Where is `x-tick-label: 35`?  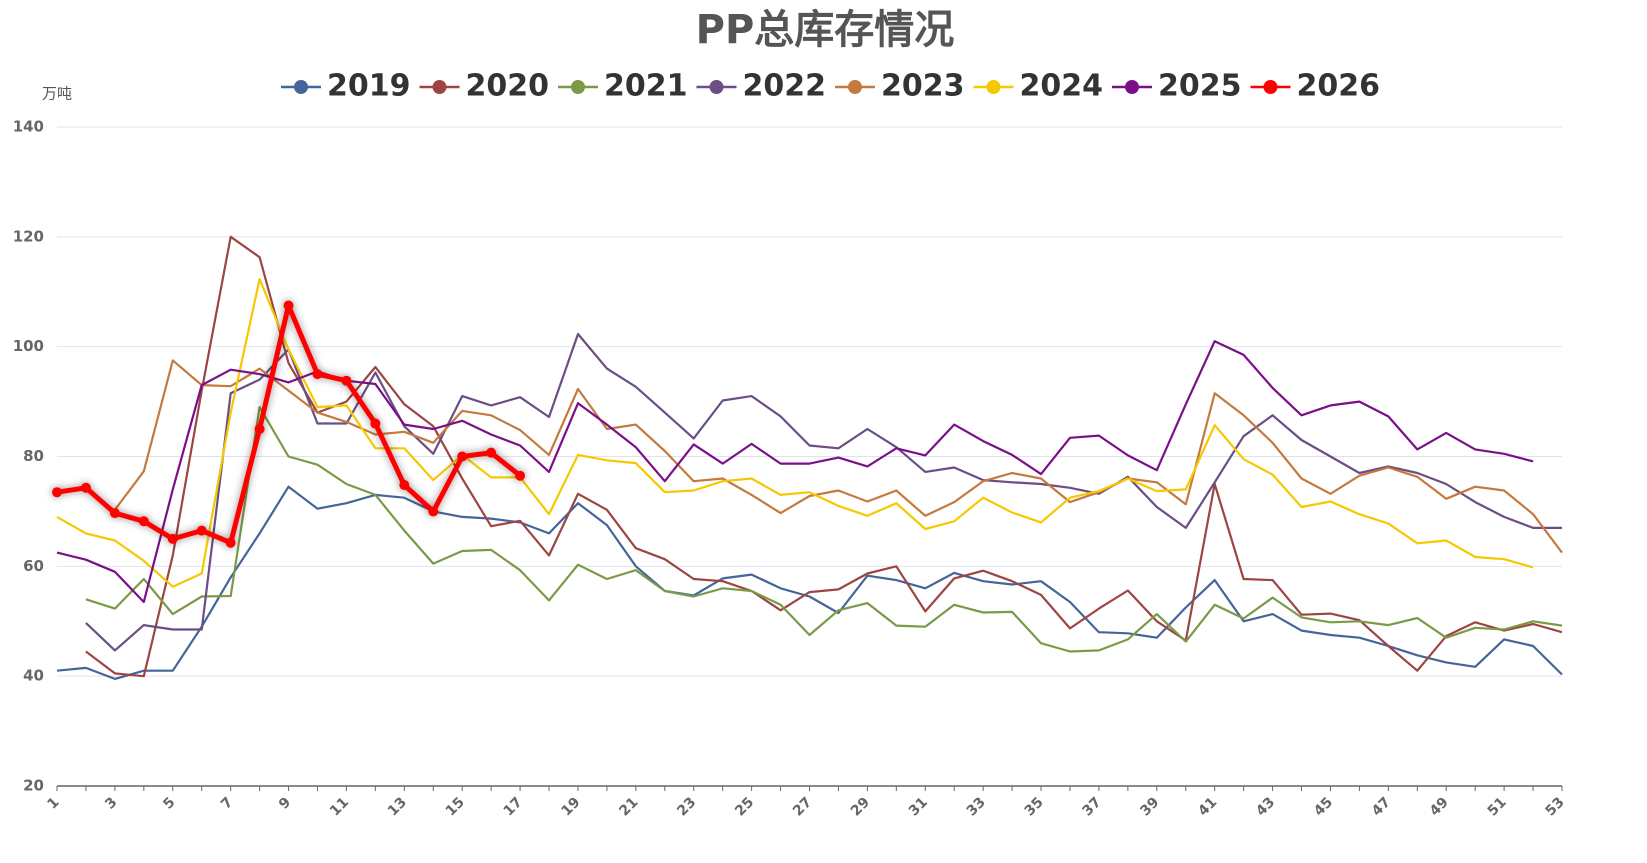 x-tick-label: 35 is located at coordinates (1034, 806).